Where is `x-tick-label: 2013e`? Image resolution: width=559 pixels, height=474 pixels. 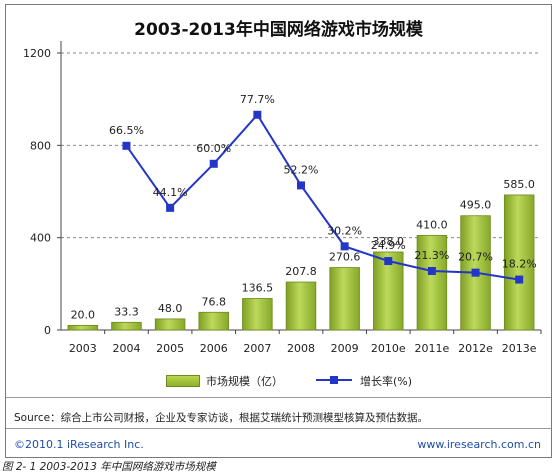
x-tick-label: 2013e is located at coordinates (519, 348).